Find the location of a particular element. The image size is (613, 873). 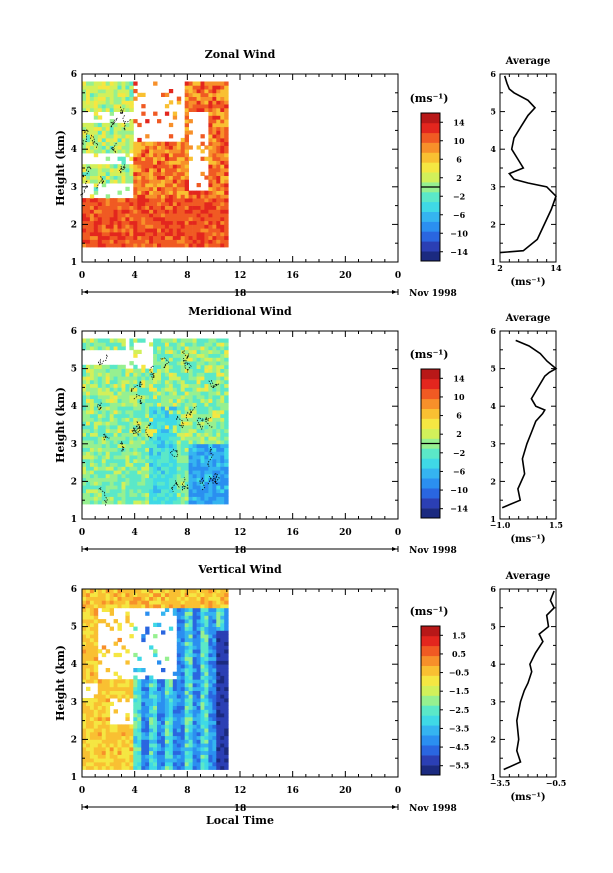

profile-x-label: (ms⁻¹) is located at coordinates (527, 282).